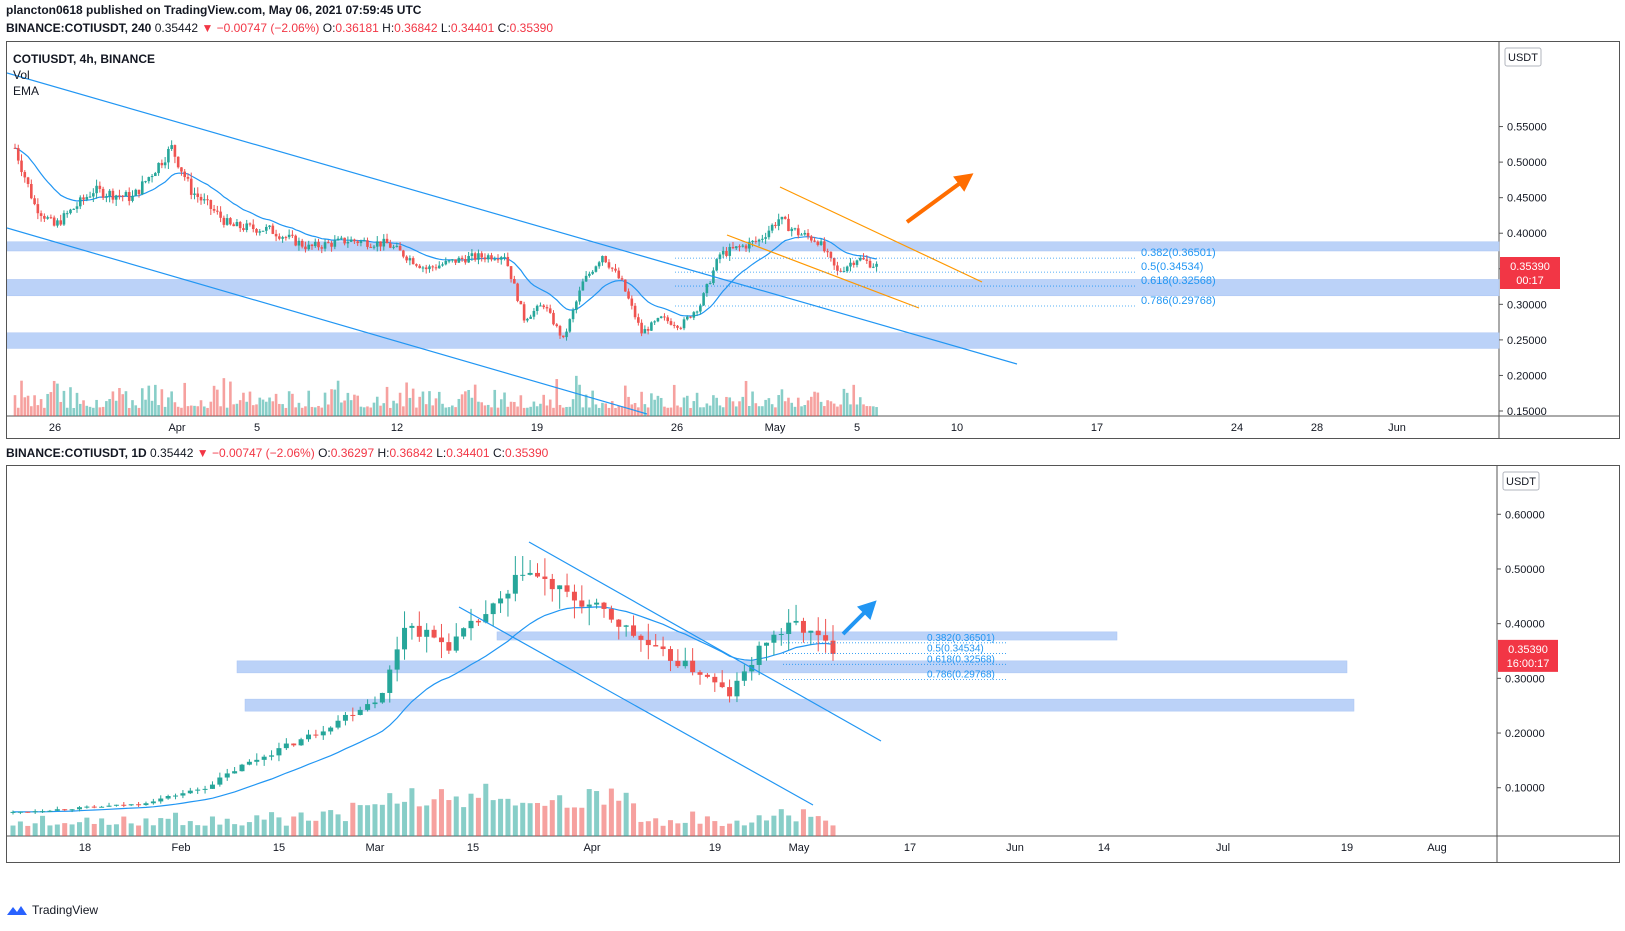 This screenshot has width=1625, height=931. I want to click on x-tick-label: 26, so click(677, 428).